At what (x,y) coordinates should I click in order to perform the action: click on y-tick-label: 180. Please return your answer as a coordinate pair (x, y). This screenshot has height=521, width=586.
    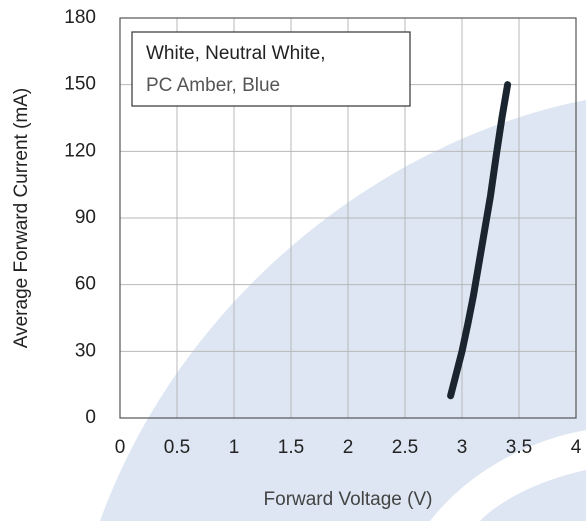
    Looking at the image, I should click on (80, 17).